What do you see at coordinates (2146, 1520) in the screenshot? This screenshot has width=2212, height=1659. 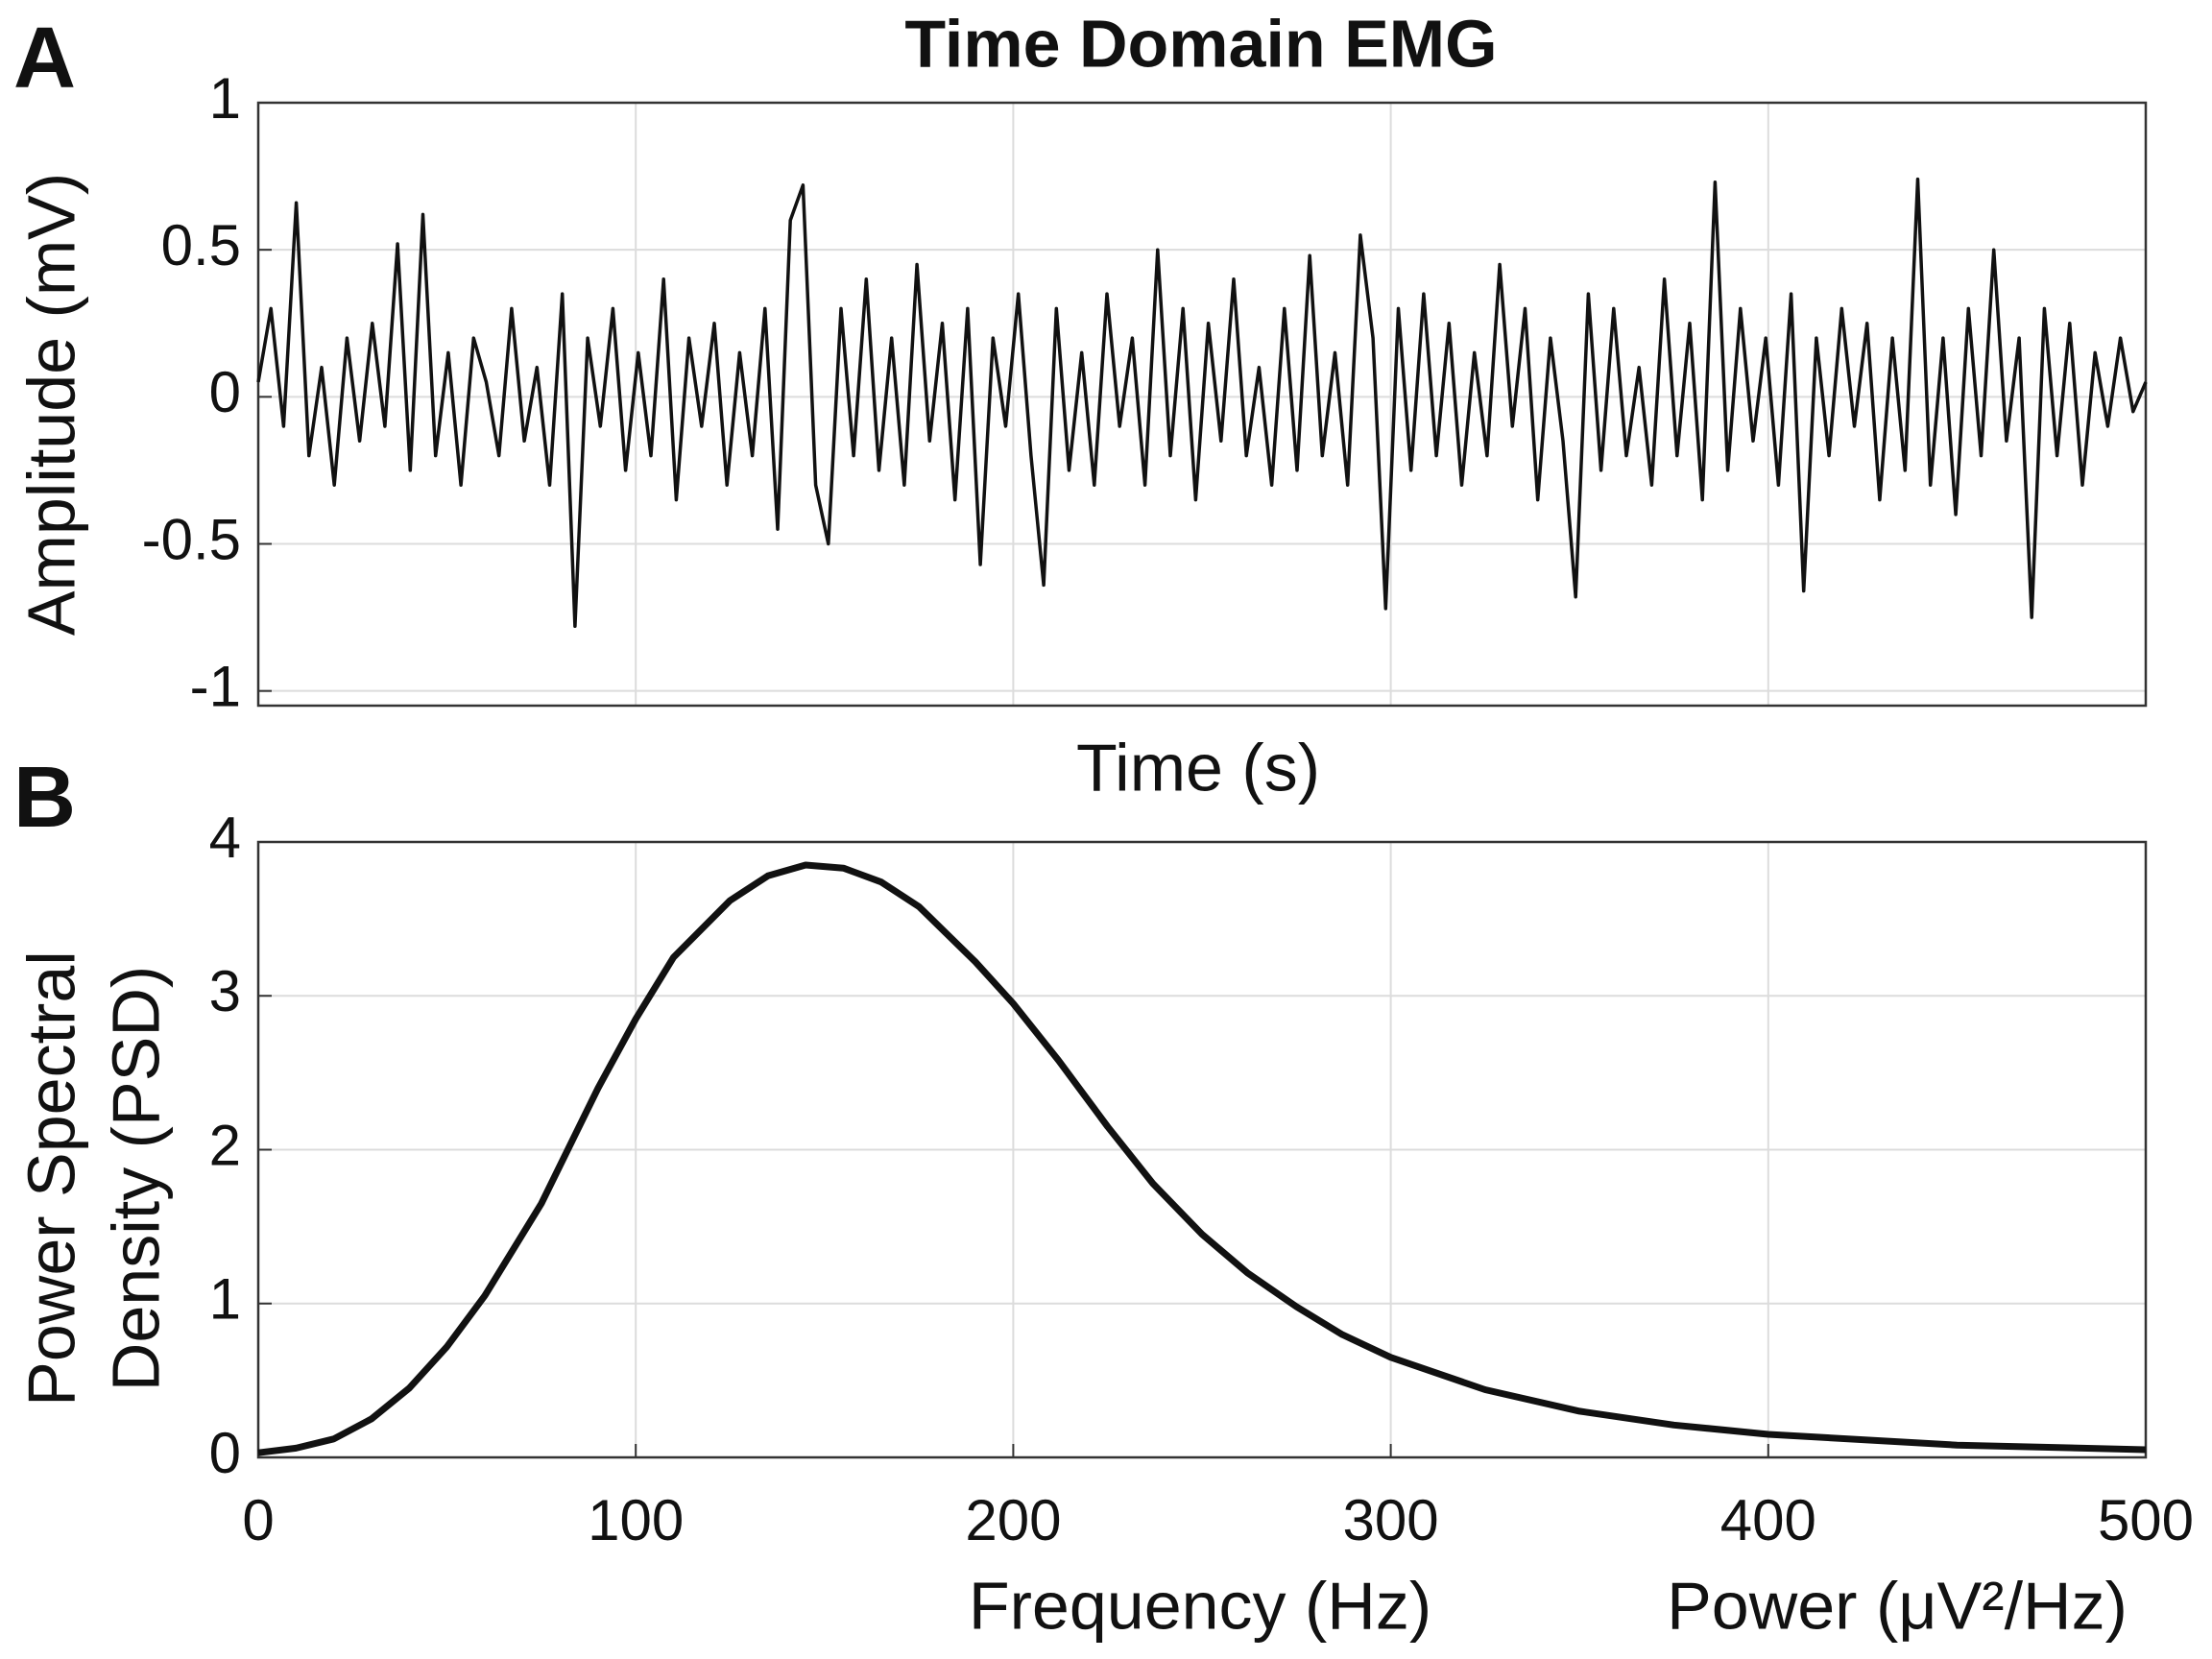 I see `x-tick-label: 500` at bounding box center [2146, 1520].